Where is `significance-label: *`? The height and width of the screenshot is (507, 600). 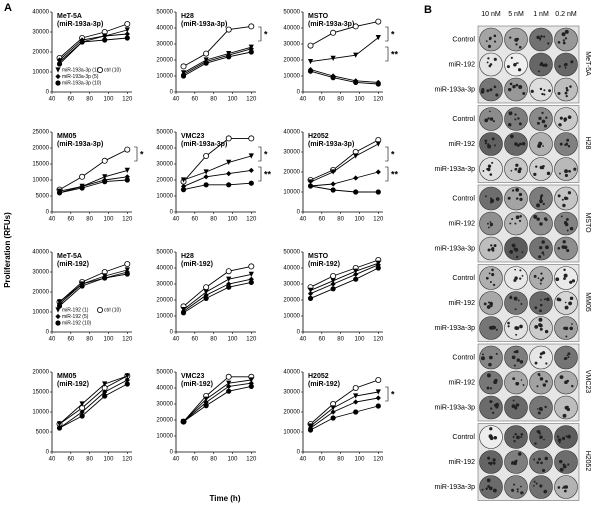
significance-label: * is located at coordinates (142, 154).